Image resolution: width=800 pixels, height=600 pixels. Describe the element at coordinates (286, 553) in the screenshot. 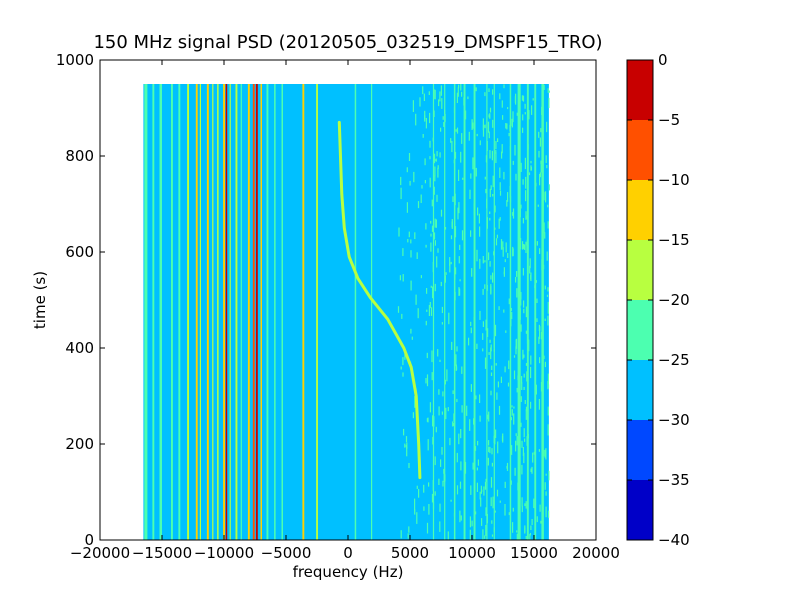

I see `x-tick-label: −5000` at that location.